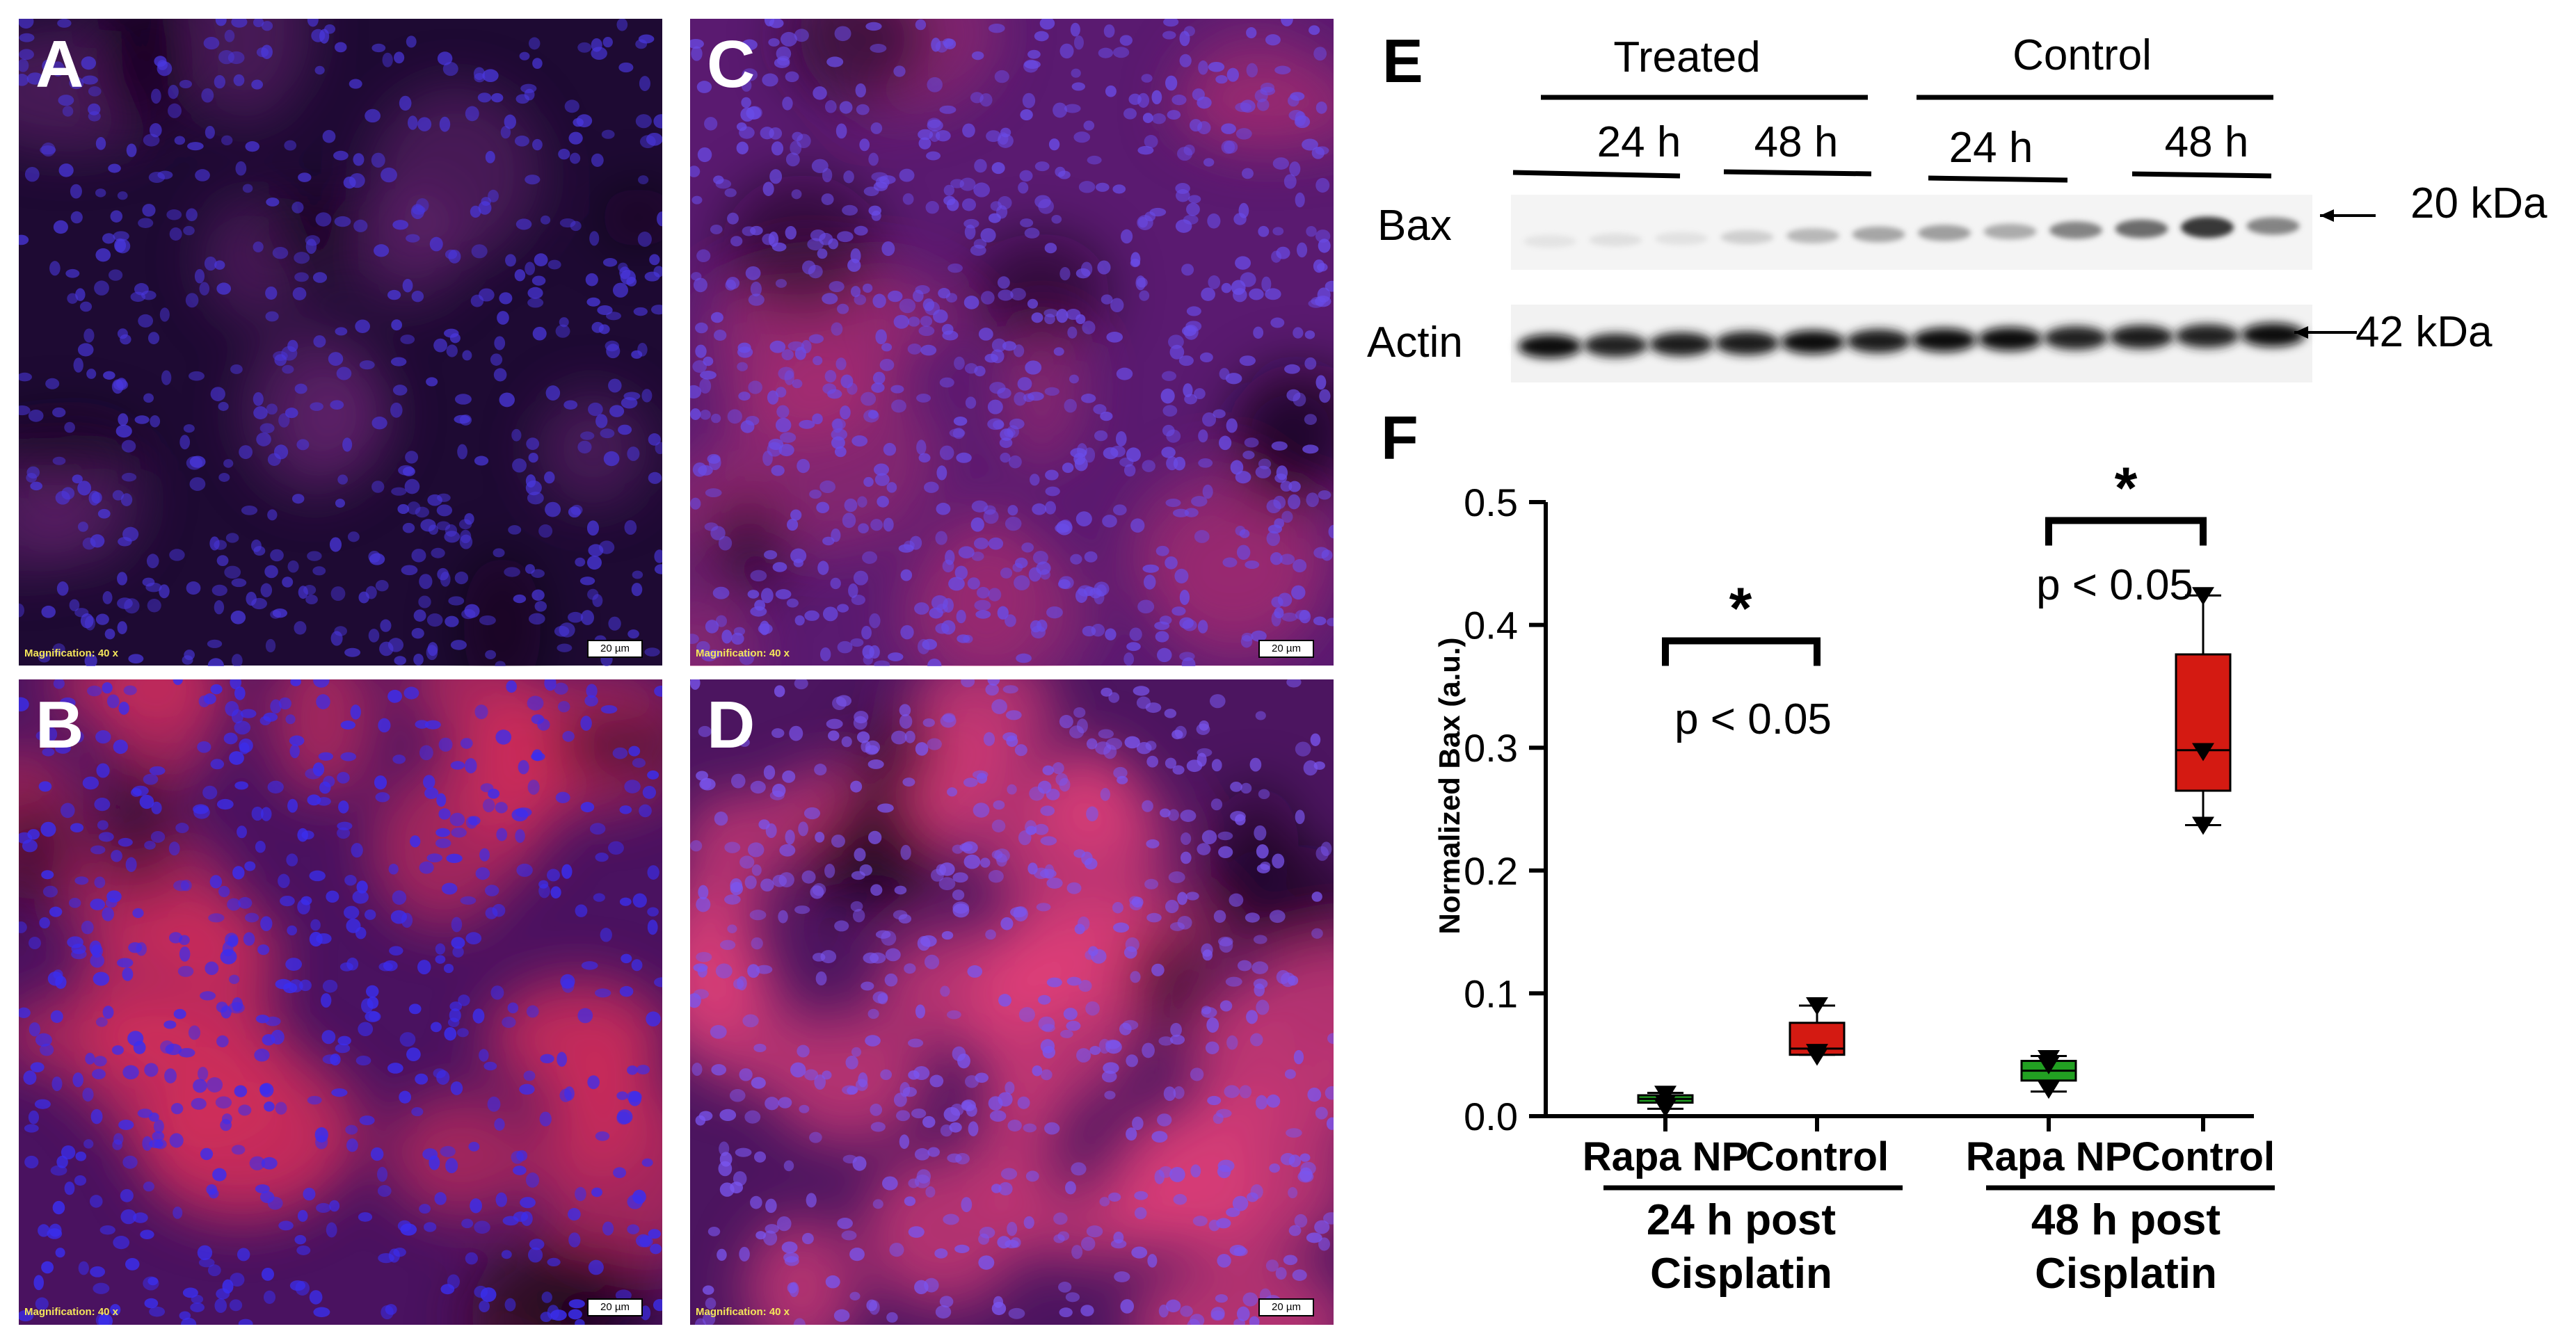 The width and height of the screenshot is (2576, 1338). Describe the element at coordinates (1681, 239) in the screenshot. I see `bax-band` at that location.